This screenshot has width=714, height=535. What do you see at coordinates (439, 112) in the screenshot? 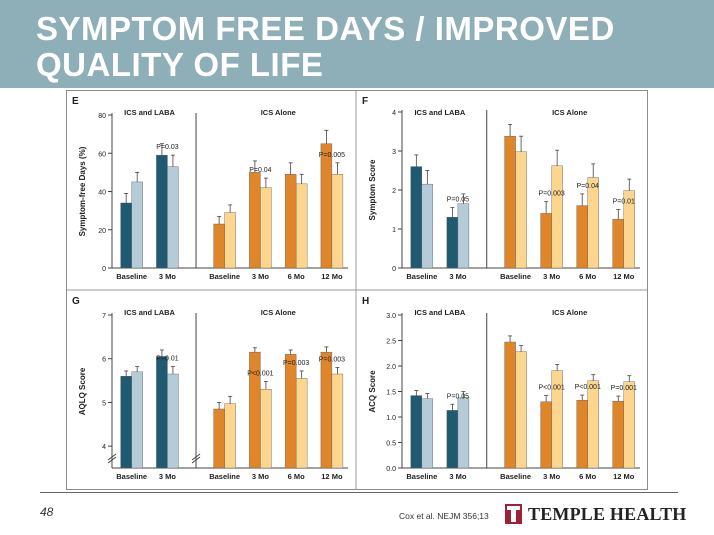
I see `panel-f-group-label: ICS and LABA` at bounding box center [439, 112].